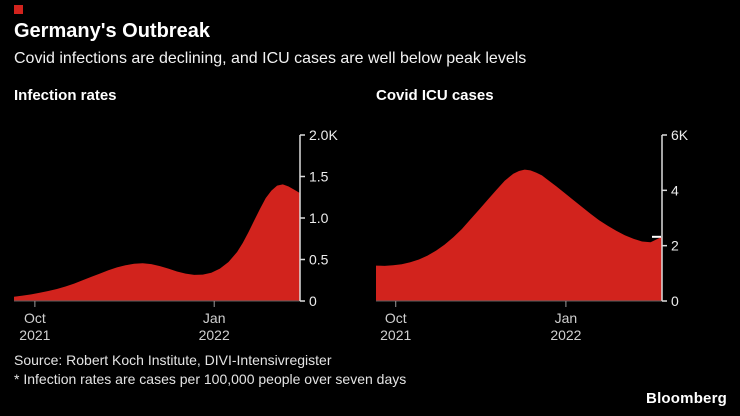 The width and height of the screenshot is (740, 416). What do you see at coordinates (18, 9) in the screenshot?
I see `accent-mark` at bounding box center [18, 9].